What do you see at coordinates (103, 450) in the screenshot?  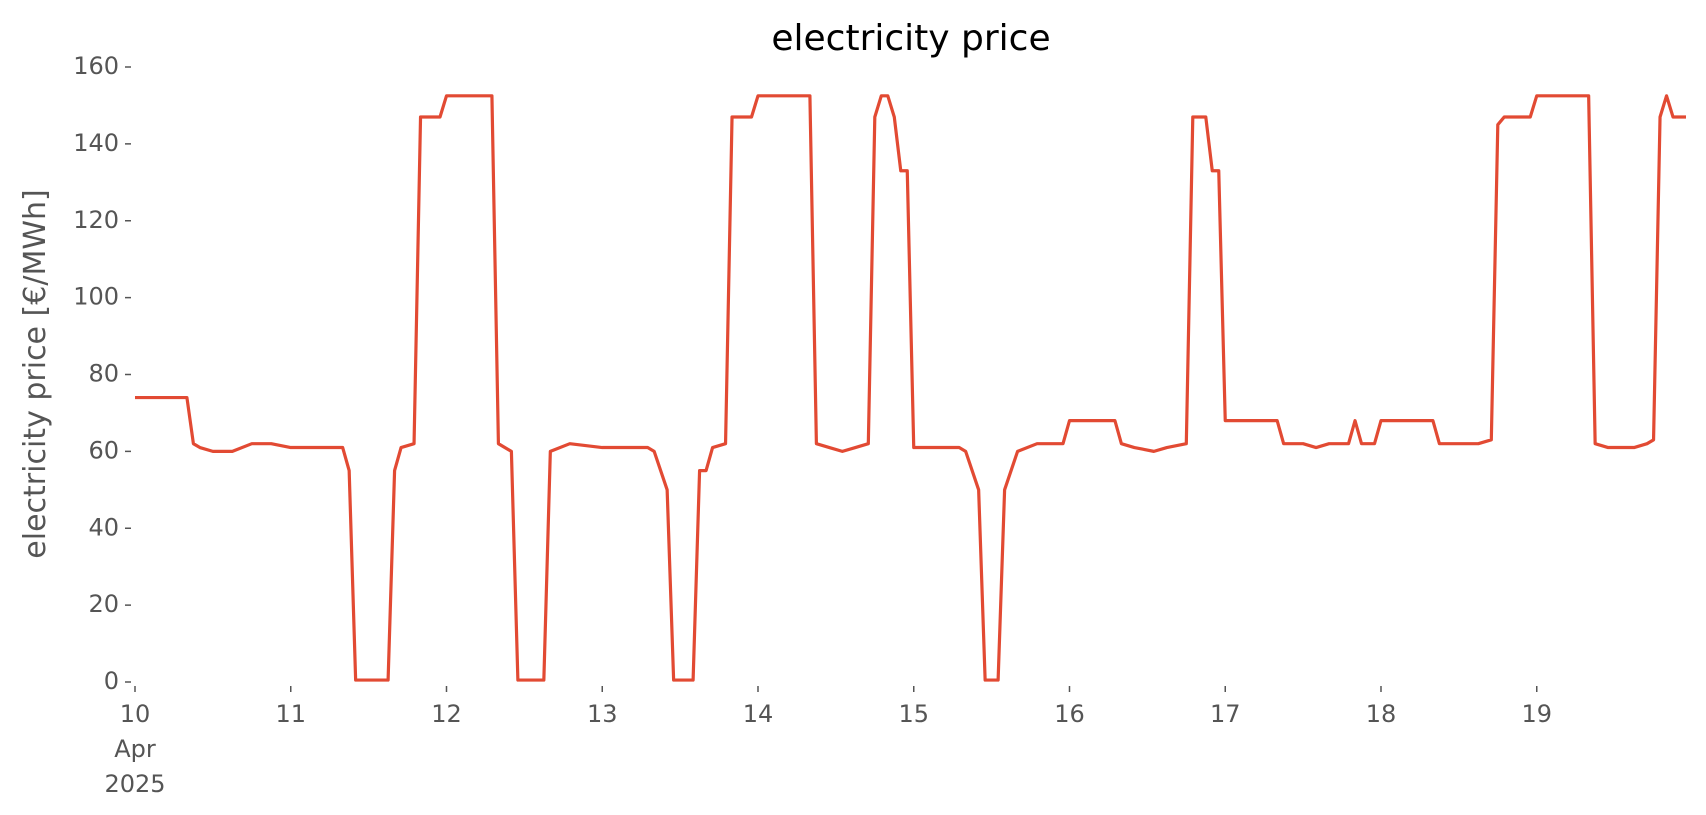 I see `y-tick-label: 60` at bounding box center [103, 450].